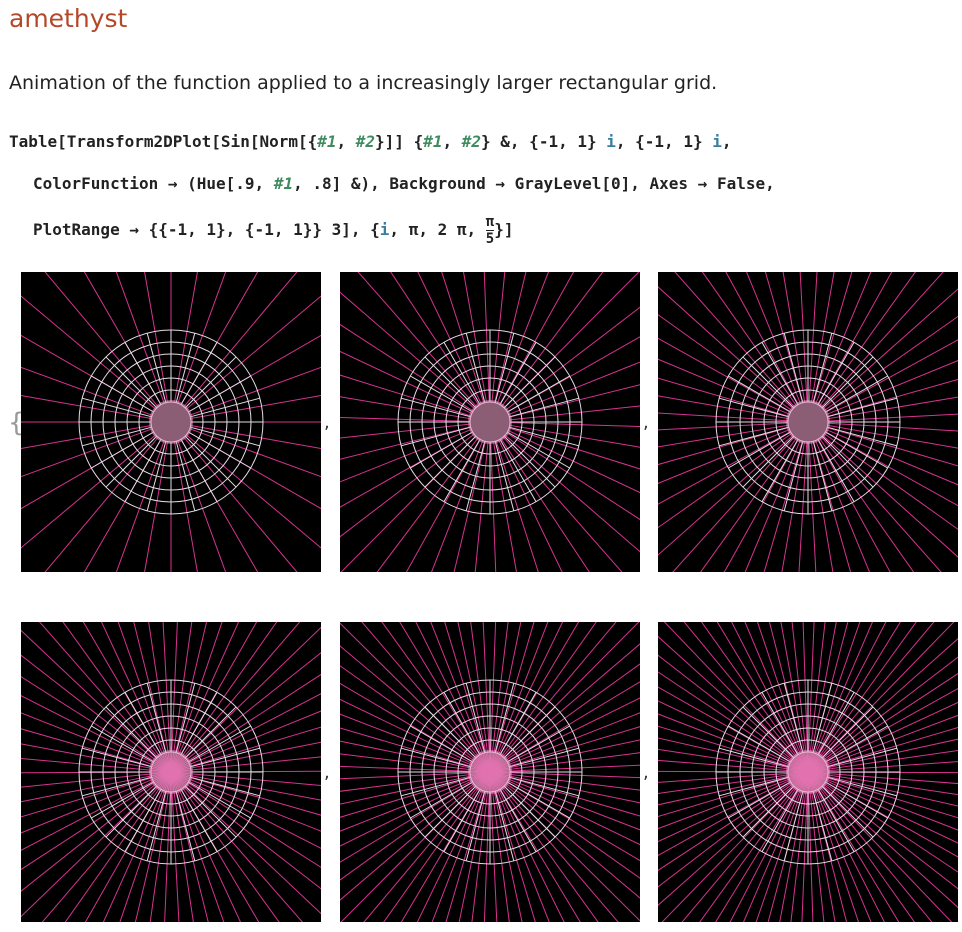 This screenshot has height=932, width=962. What do you see at coordinates (171, 422) in the screenshot?
I see `plot` at bounding box center [171, 422].